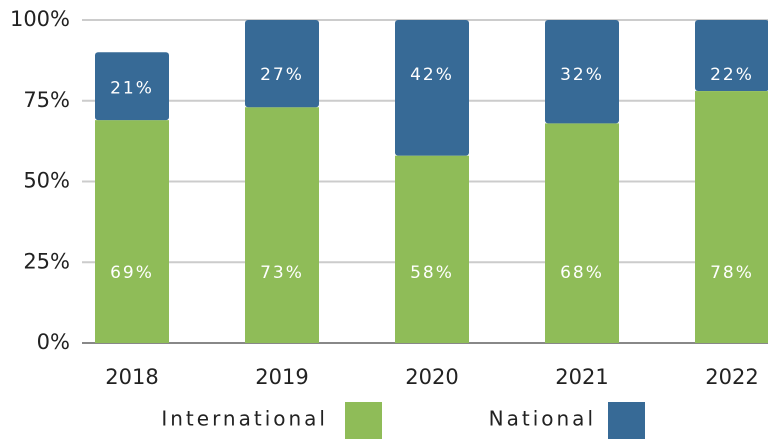 The image size is (768, 443). What do you see at coordinates (282, 75) in the screenshot?
I see `data-label: 27%` at bounding box center [282, 75].